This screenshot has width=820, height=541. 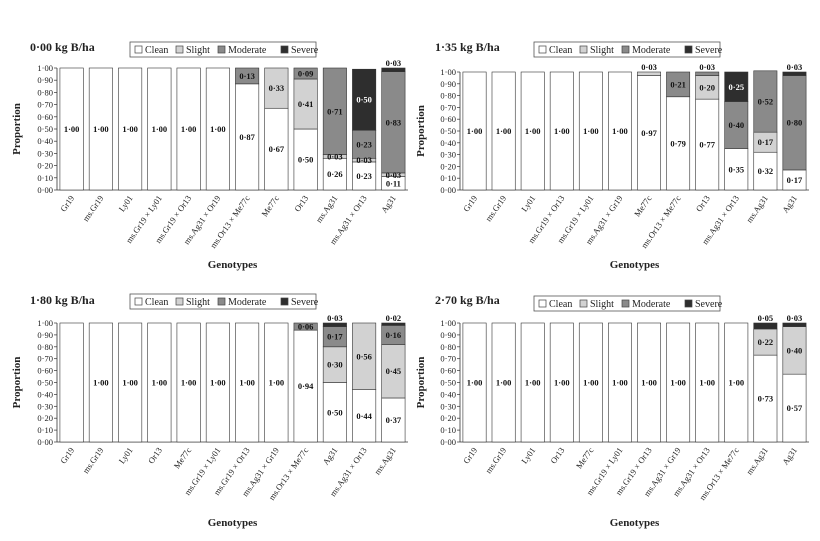 What do you see at coordinates (62, 47) in the screenshot?
I see `panel-title: 0·00 kg B/ha` at bounding box center [62, 47].